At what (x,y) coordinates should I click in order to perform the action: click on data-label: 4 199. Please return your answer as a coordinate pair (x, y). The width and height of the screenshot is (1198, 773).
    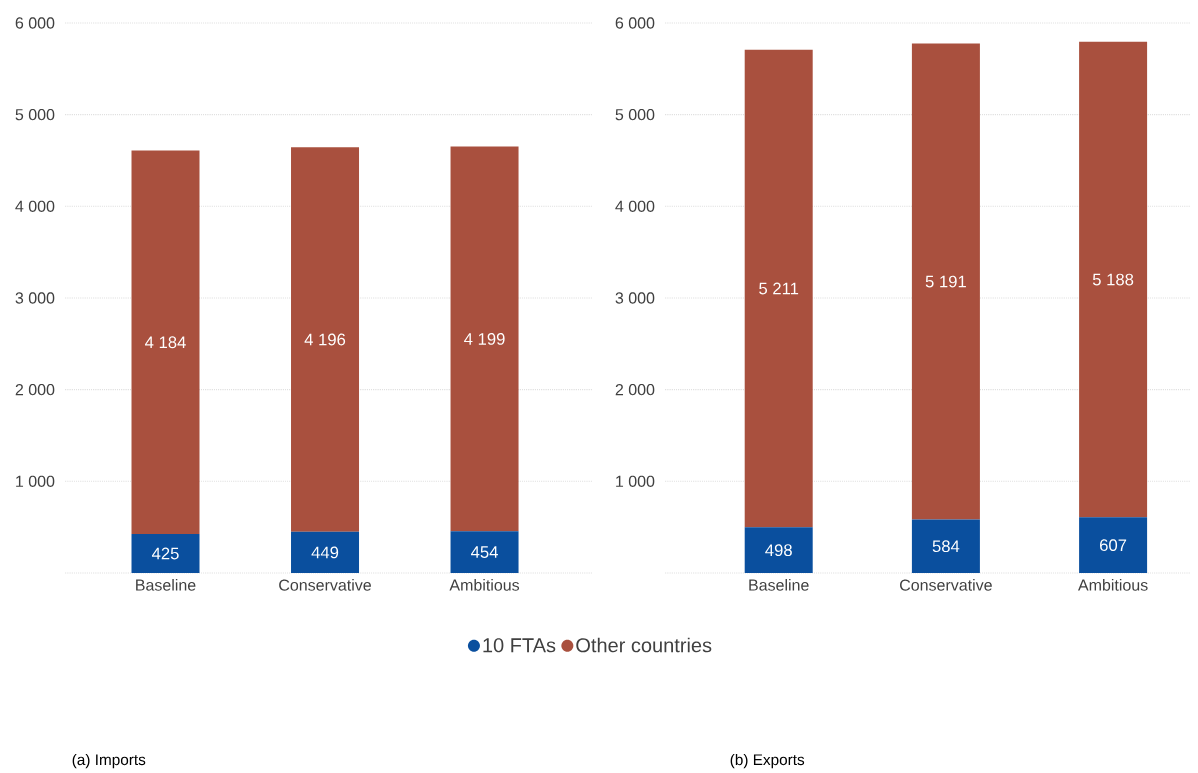
    Looking at the image, I should click on (484, 339).